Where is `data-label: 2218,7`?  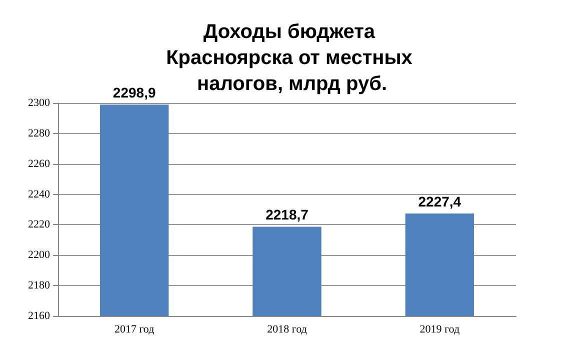
data-label: 2218,7 is located at coordinates (287, 214).